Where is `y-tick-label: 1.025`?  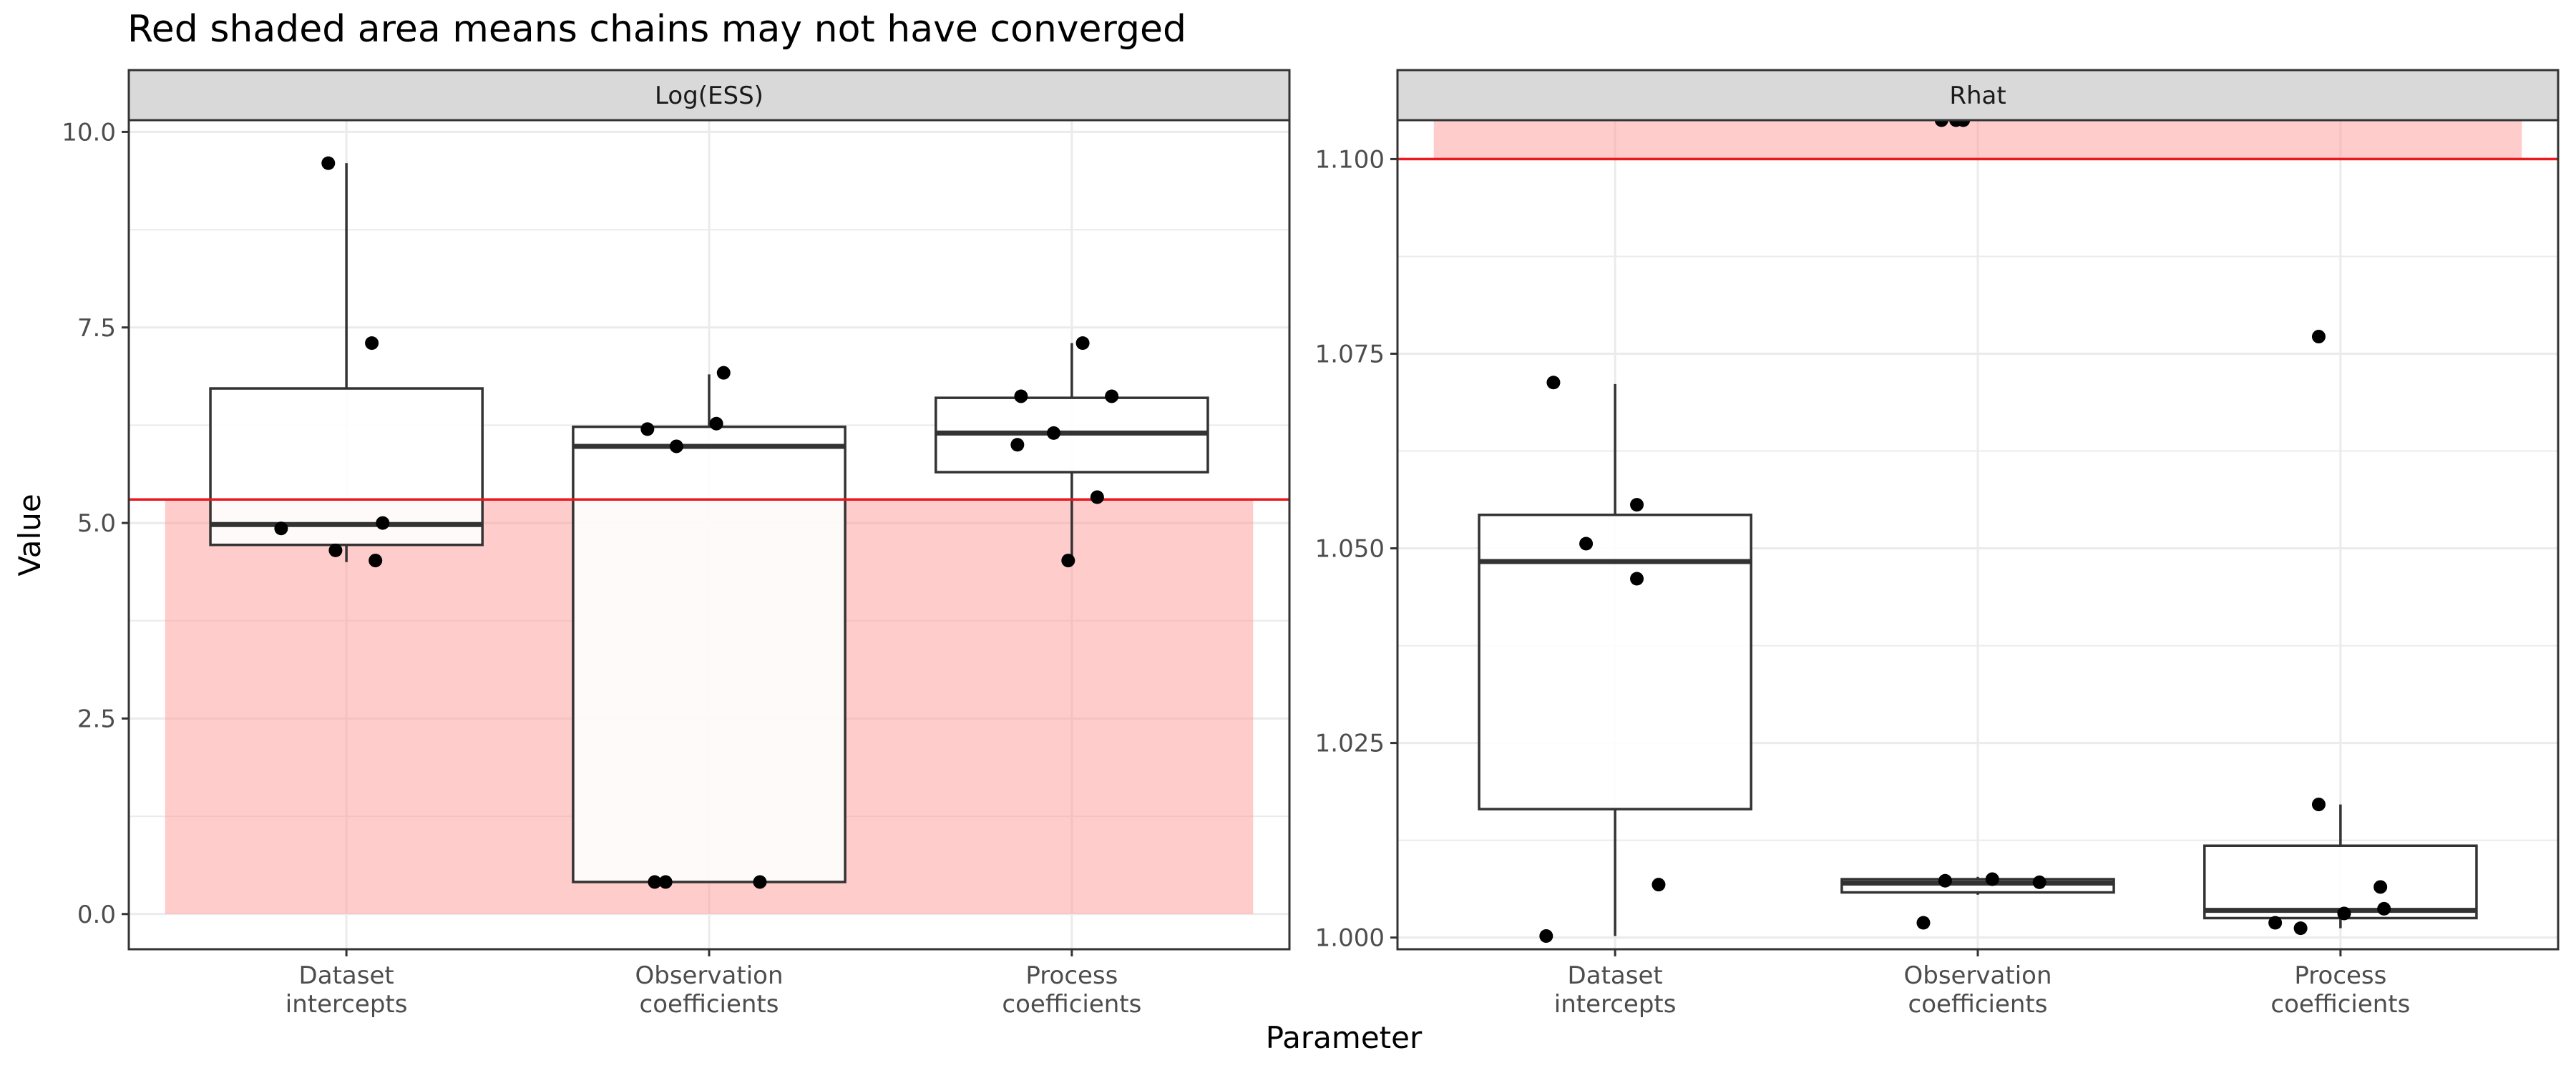 y-tick-label: 1.025 is located at coordinates (1350, 744).